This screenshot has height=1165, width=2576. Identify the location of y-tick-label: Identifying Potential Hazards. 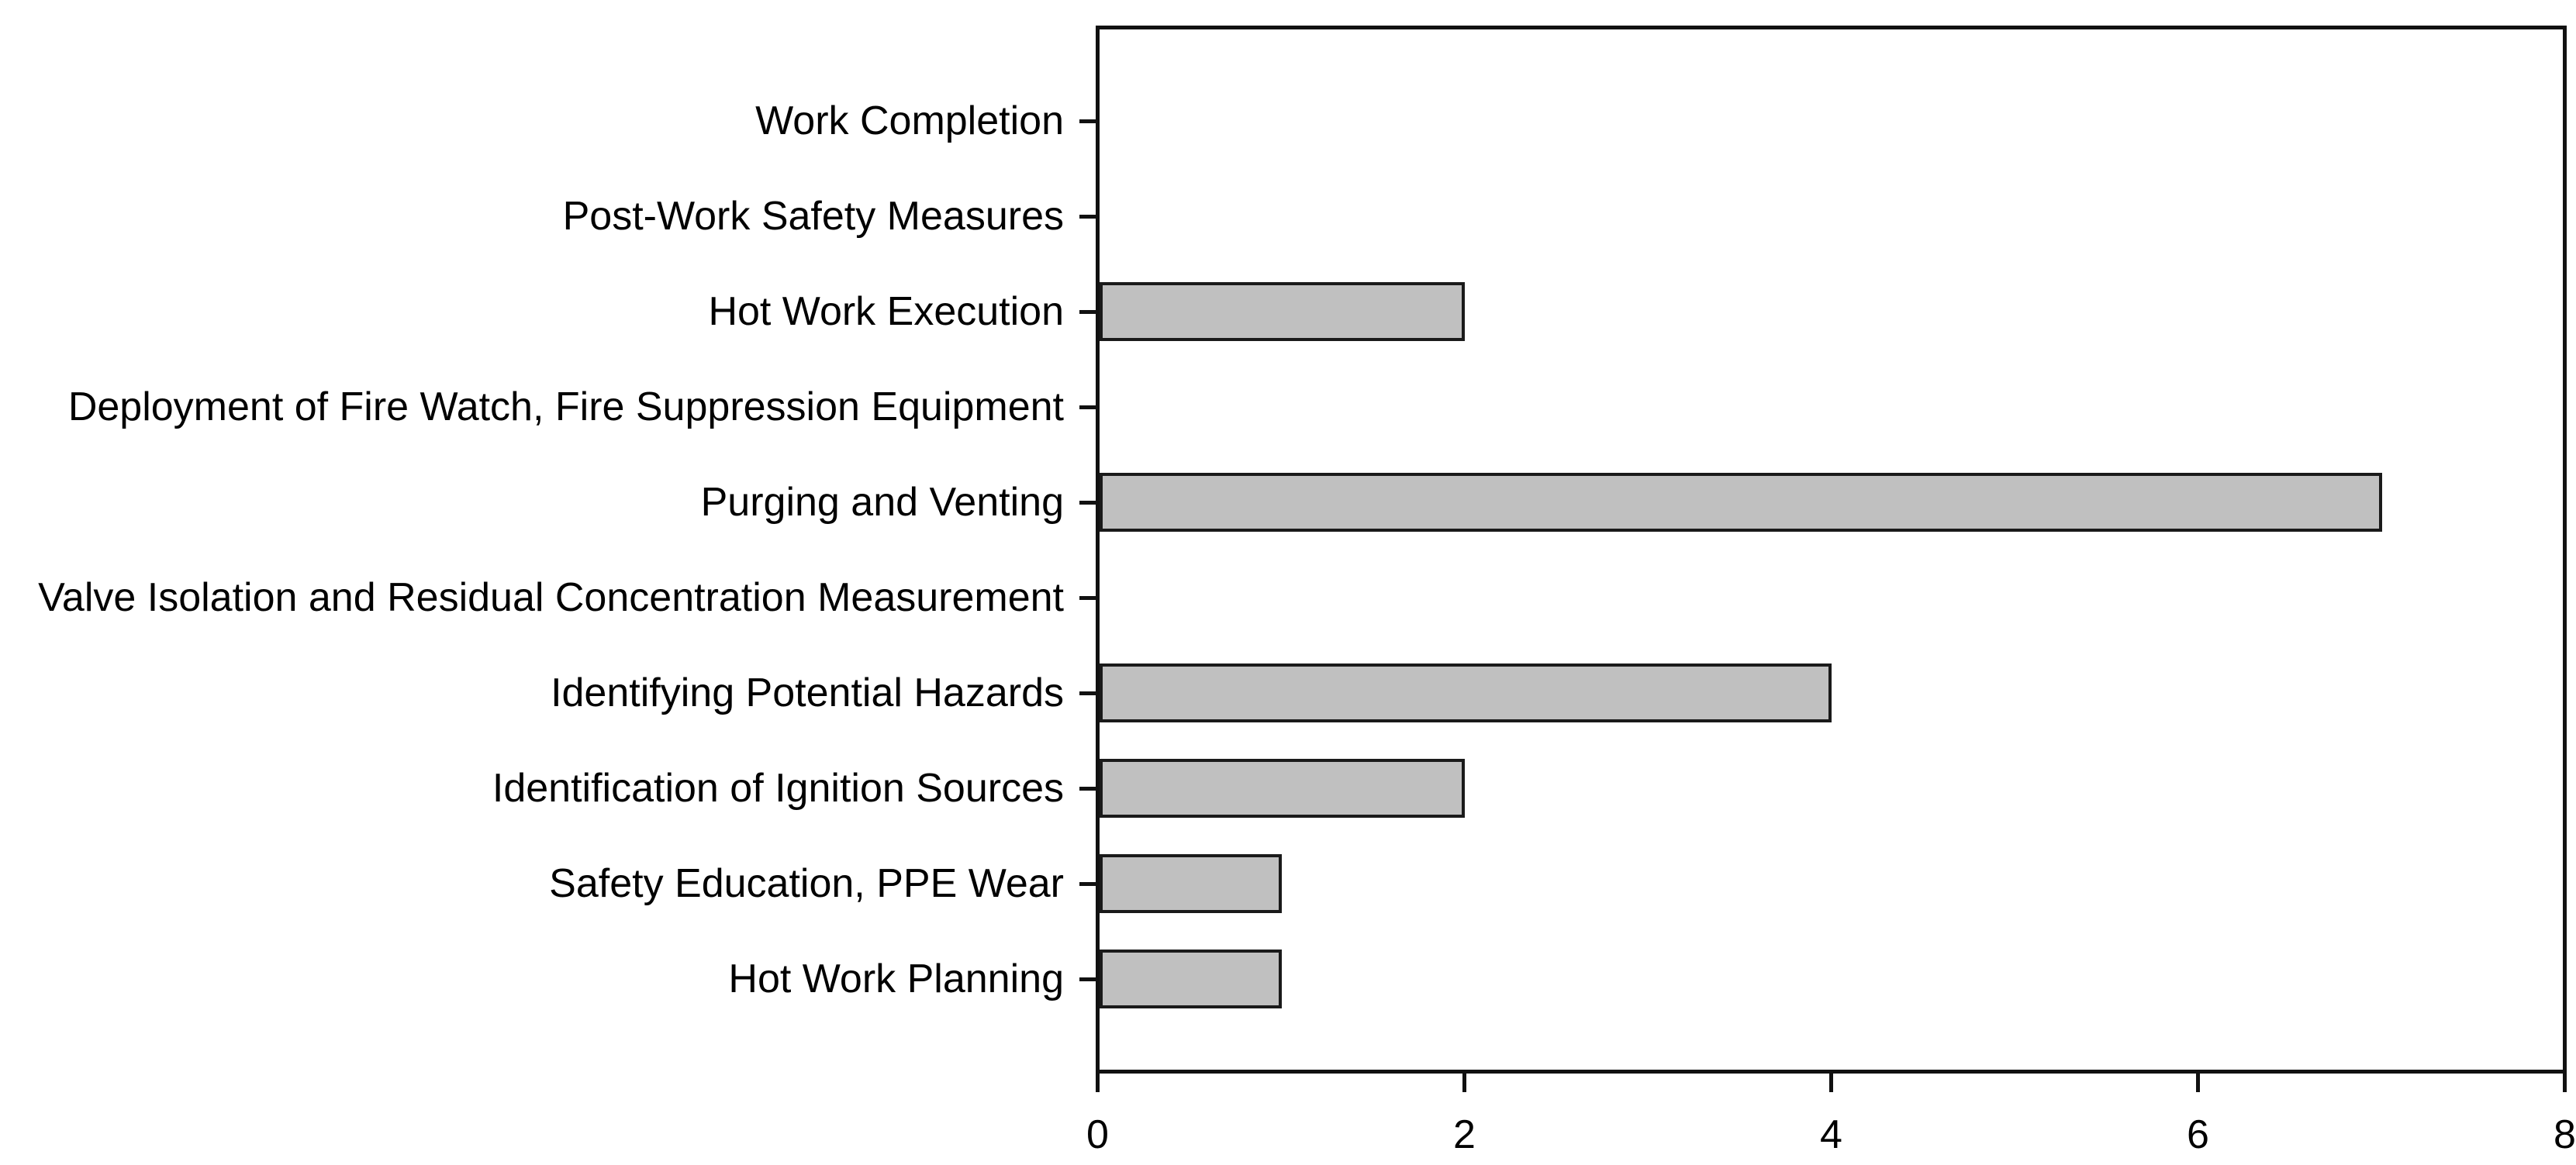
(808, 693).